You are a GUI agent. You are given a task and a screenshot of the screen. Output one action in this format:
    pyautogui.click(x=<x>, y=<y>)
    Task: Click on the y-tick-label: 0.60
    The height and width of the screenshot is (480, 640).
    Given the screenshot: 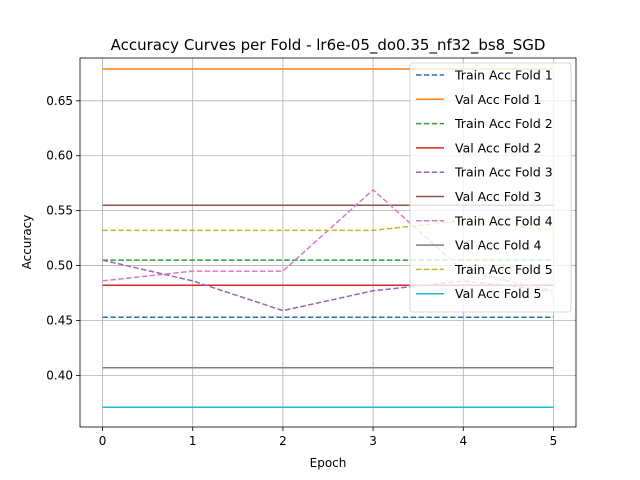 What is the action you would take?
    pyautogui.click(x=59, y=156)
    